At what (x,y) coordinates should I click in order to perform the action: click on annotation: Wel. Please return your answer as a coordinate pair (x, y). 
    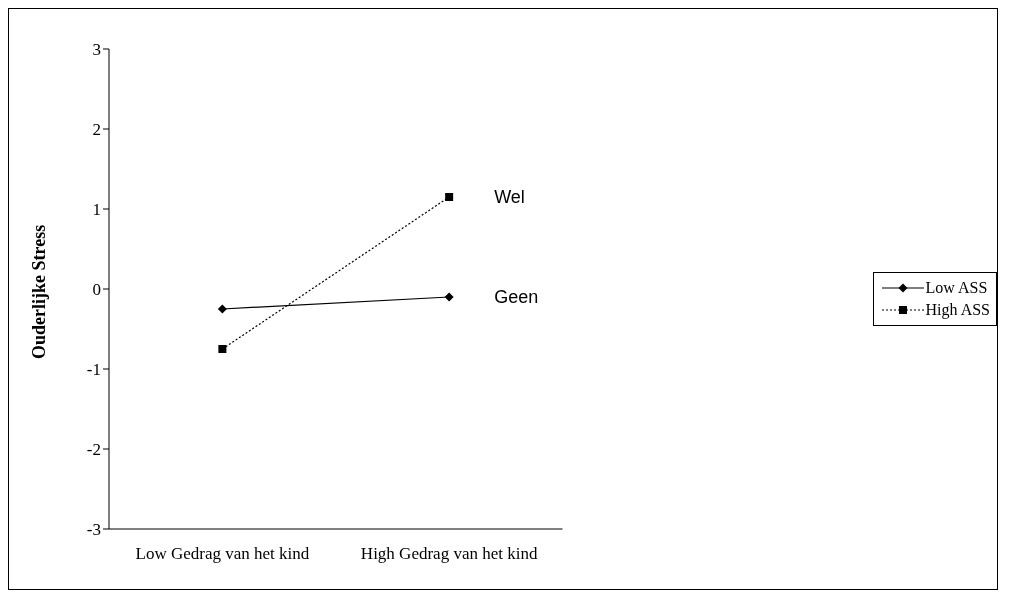
    Looking at the image, I should click on (509, 197).